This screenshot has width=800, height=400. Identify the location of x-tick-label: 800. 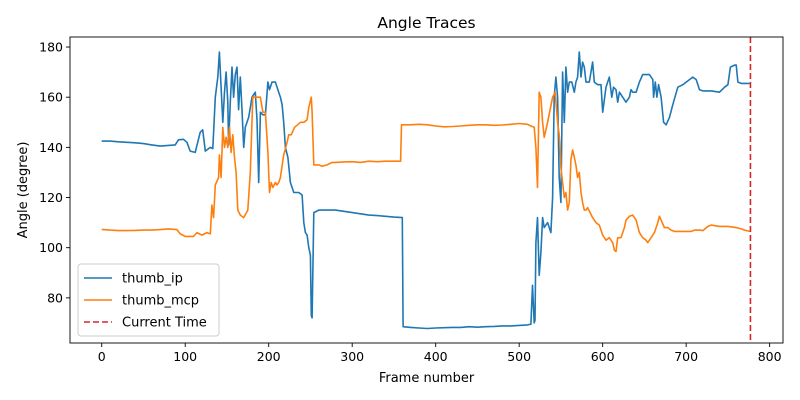
(770, 356).